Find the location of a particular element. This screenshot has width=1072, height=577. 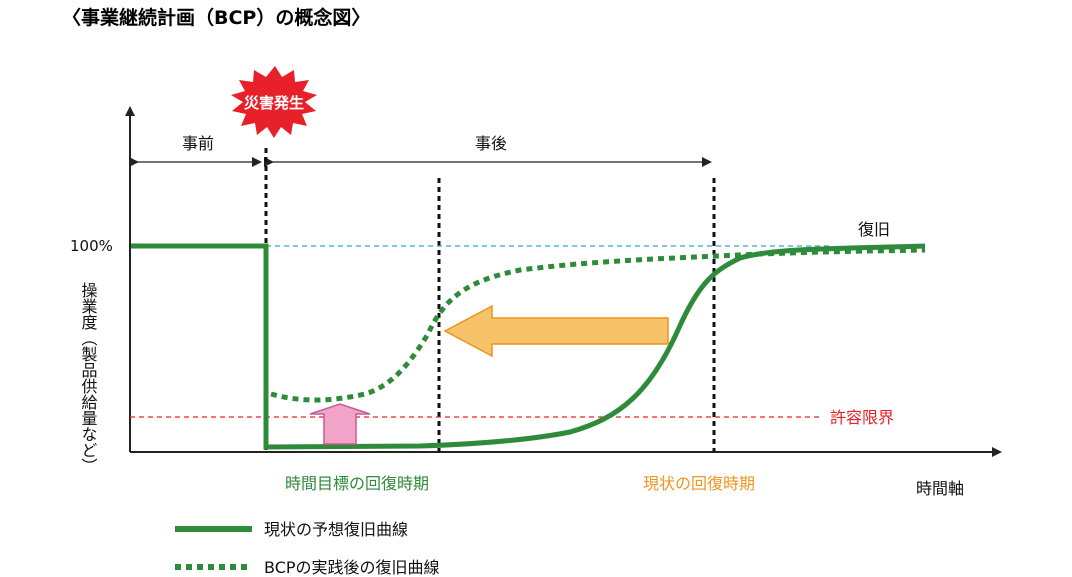

x-axis-label: 時間軸 is located at coordinates (940, 488).